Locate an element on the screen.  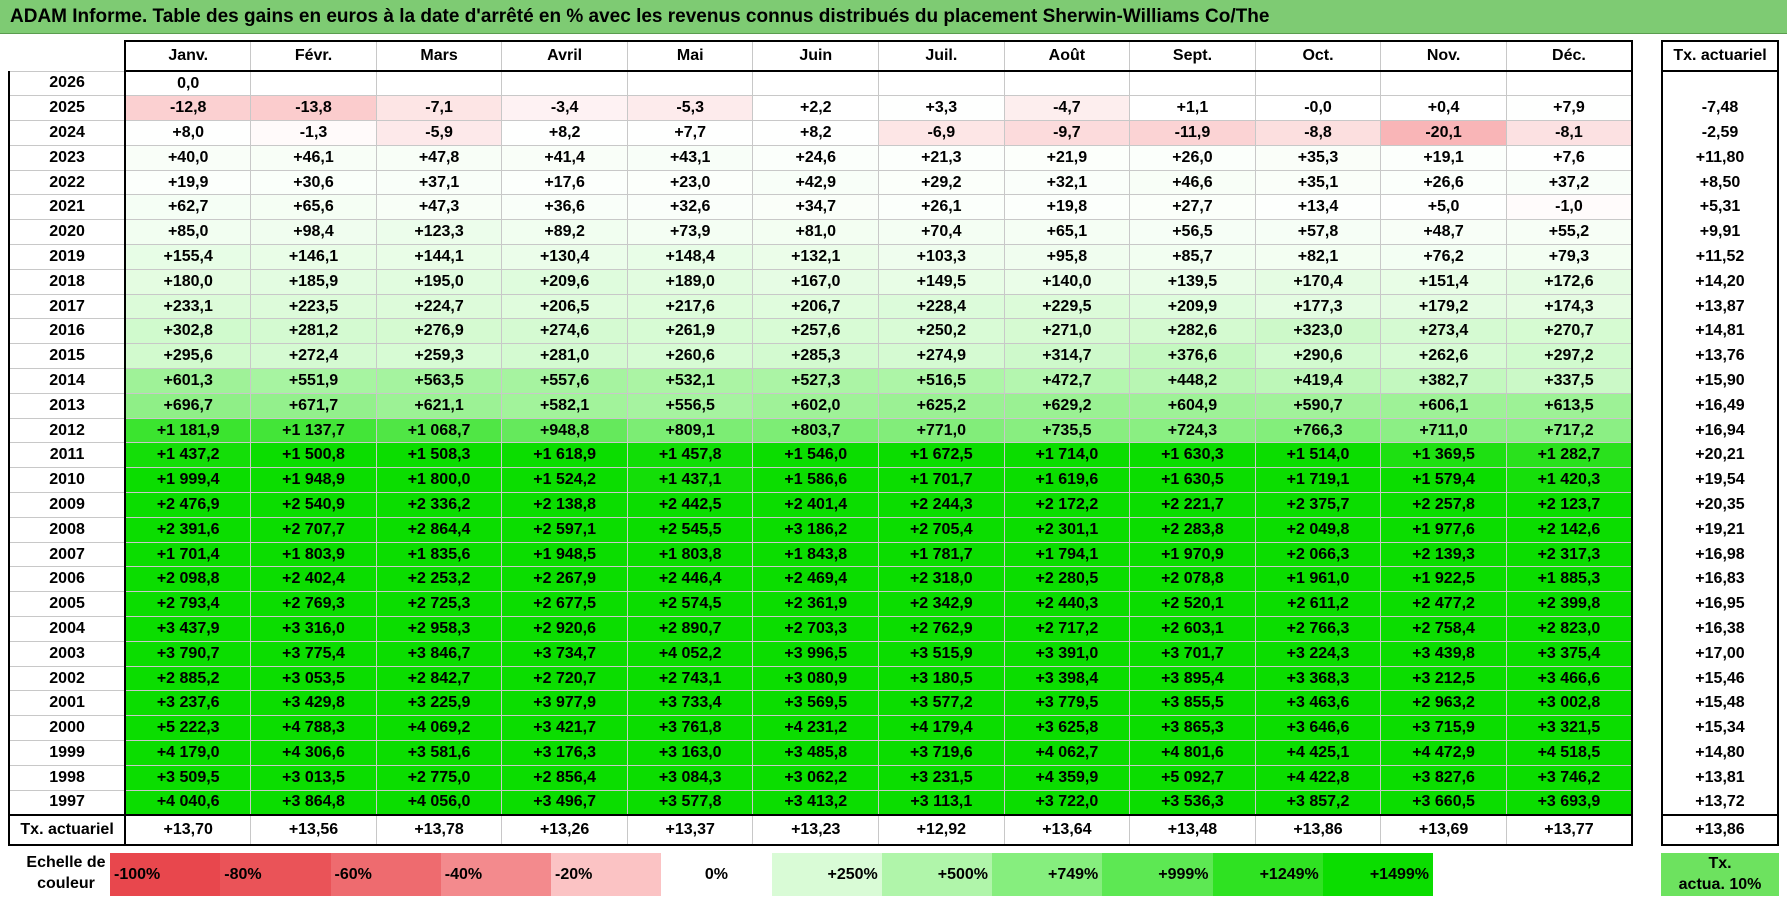
gain-cell: +174,3 is located at coordinates (1569, 306).